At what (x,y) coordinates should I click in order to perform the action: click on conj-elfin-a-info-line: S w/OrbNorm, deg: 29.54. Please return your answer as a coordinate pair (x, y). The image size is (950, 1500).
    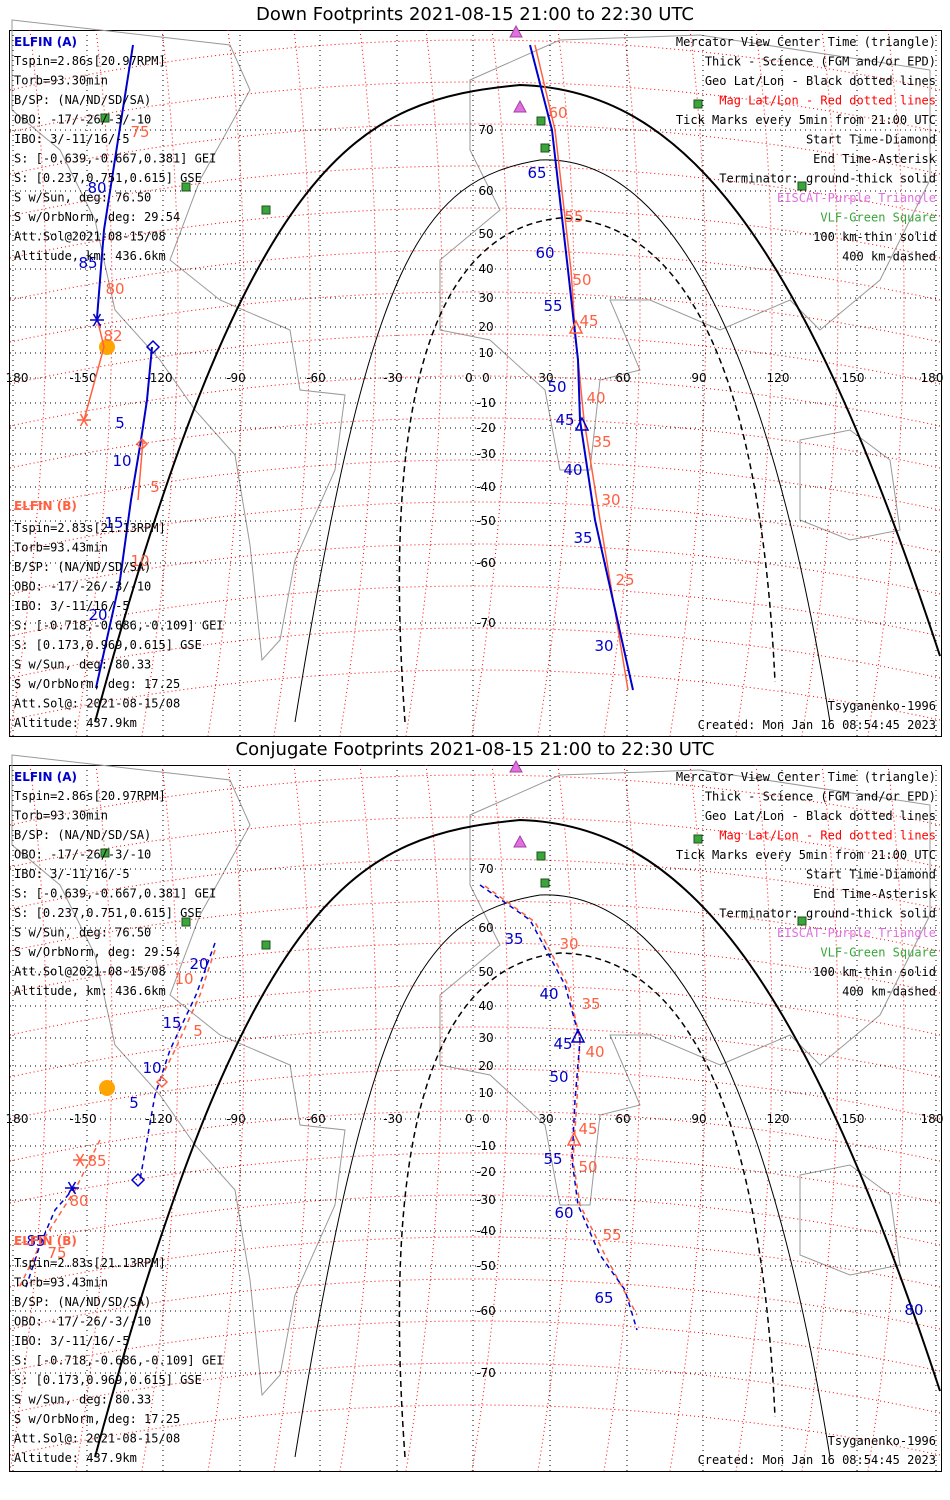
    Looking at the image, I should click on (97, 952).